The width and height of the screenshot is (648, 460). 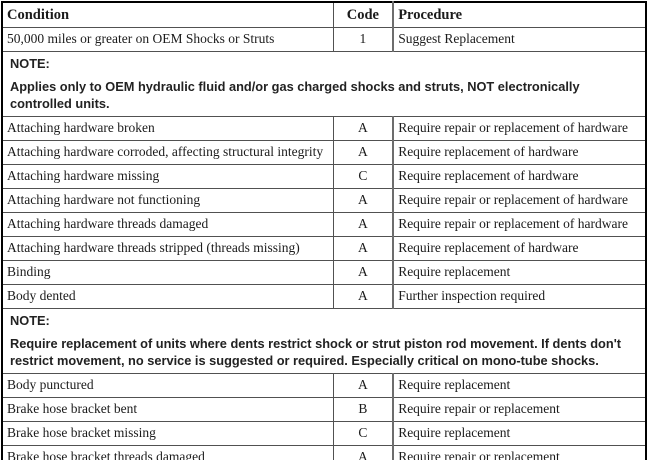 I want to click on condition-cell: Brake hose bracket threads damaged, so click(x=167, y=452).